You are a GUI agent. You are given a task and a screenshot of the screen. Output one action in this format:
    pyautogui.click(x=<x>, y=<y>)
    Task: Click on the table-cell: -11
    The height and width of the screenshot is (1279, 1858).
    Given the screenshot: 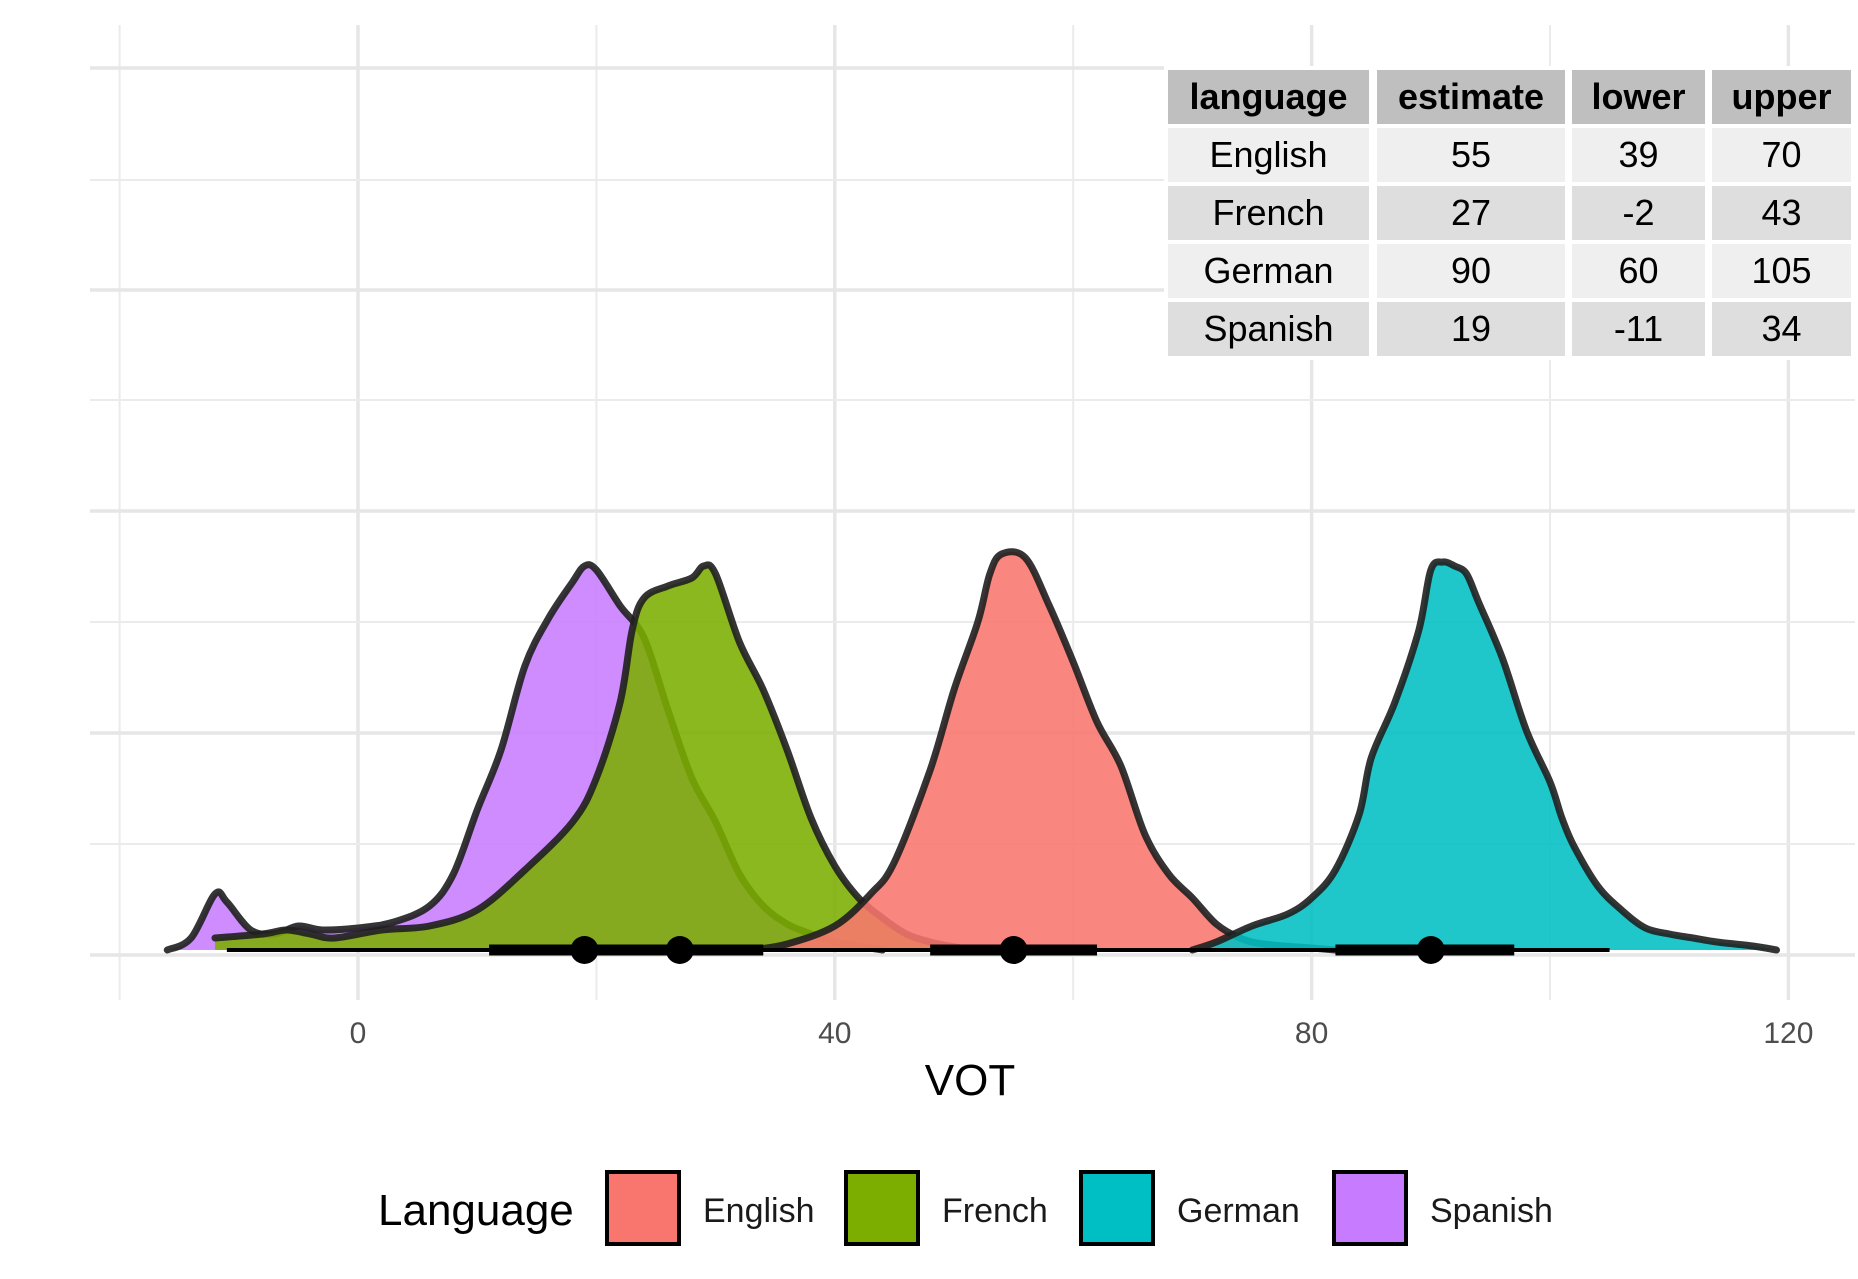 What is the action you would take?
    pyautogui.click(x=1638, y=328)
    